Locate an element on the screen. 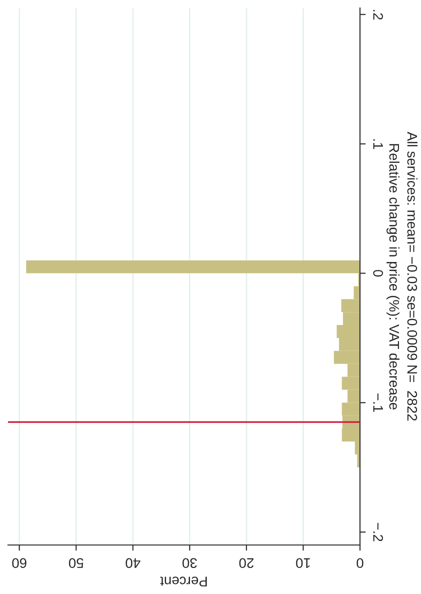 This screenshot has width=421, height=594. x-tick-label: 30 is located at coordinates (189, 563).